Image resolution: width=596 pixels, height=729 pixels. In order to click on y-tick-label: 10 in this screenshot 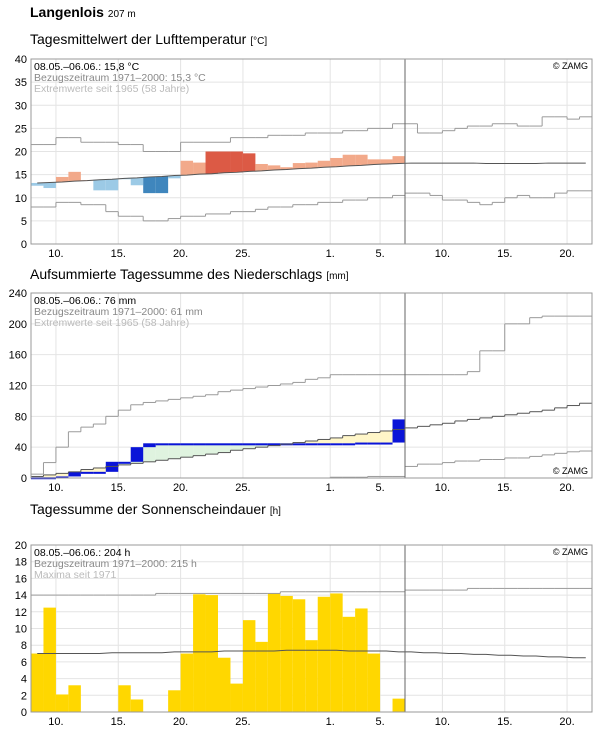, I will do `click(21, 199)`.